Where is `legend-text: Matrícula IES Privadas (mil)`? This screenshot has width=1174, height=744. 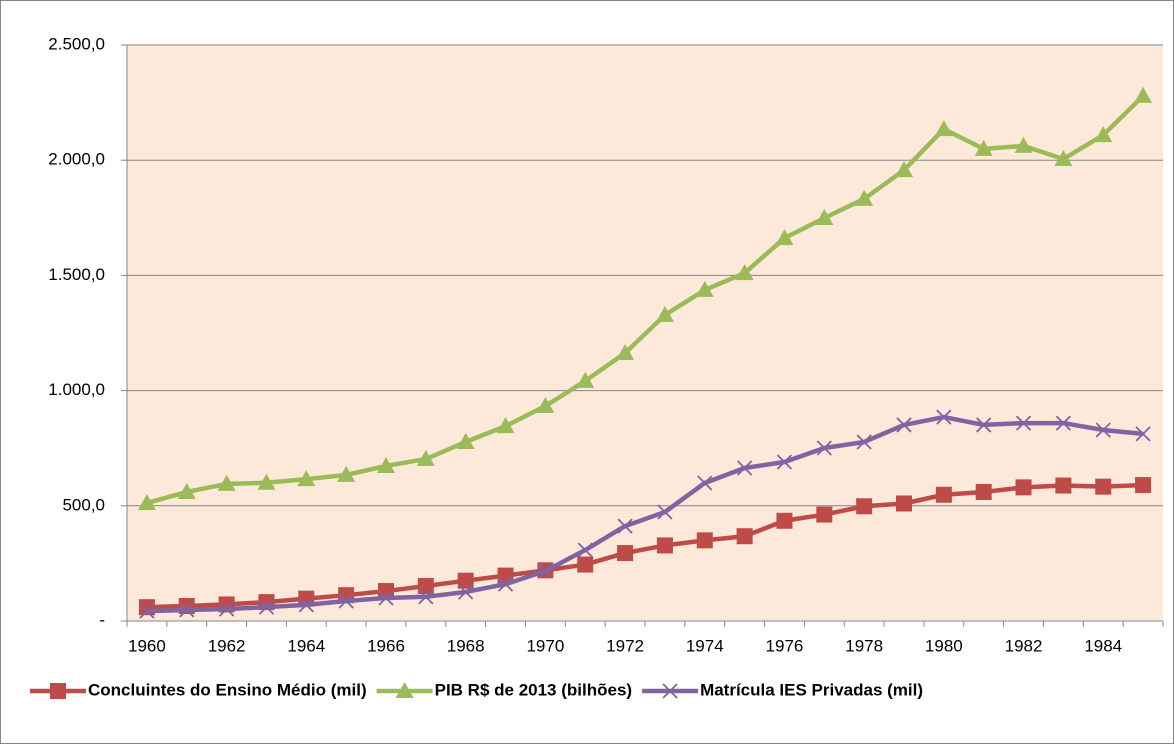 legend-text: Matrícula IES Privadas (mil) is located at coordinates (811, 689).